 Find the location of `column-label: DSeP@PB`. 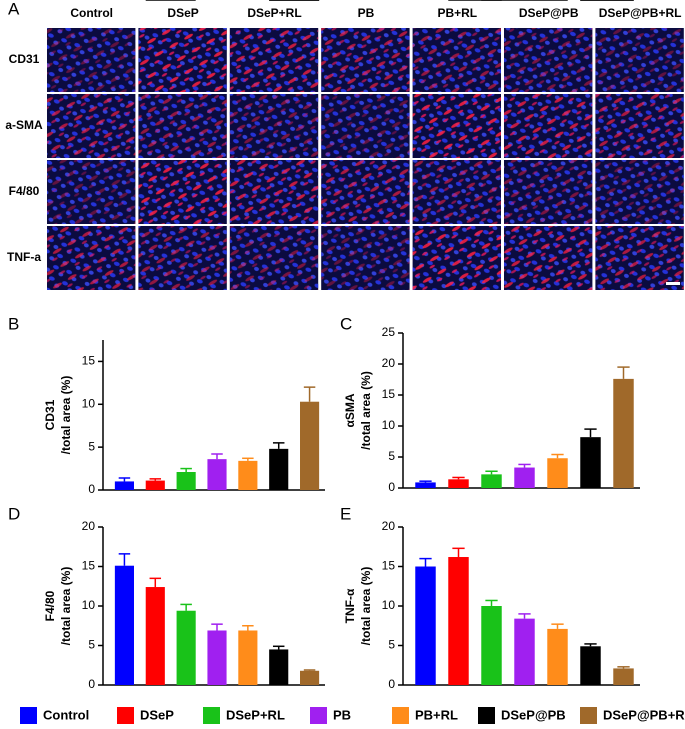

column-label: DSeP@PB is located at coordinates (549, 13).